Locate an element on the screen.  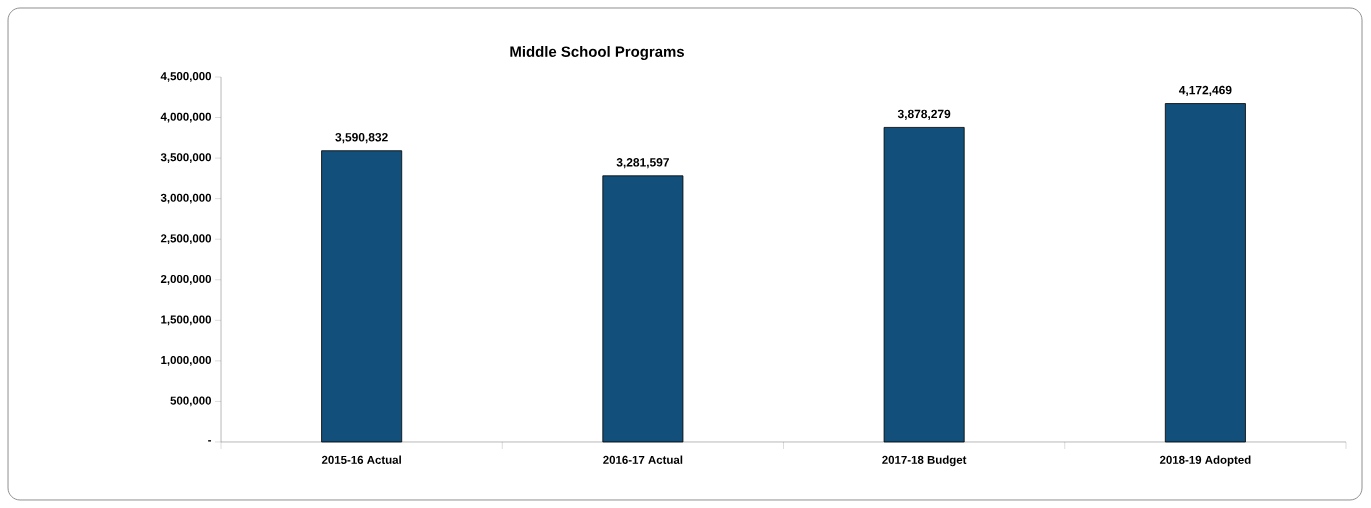
y-tick-label: 4,000,000 is located at coordinates (186, 117).